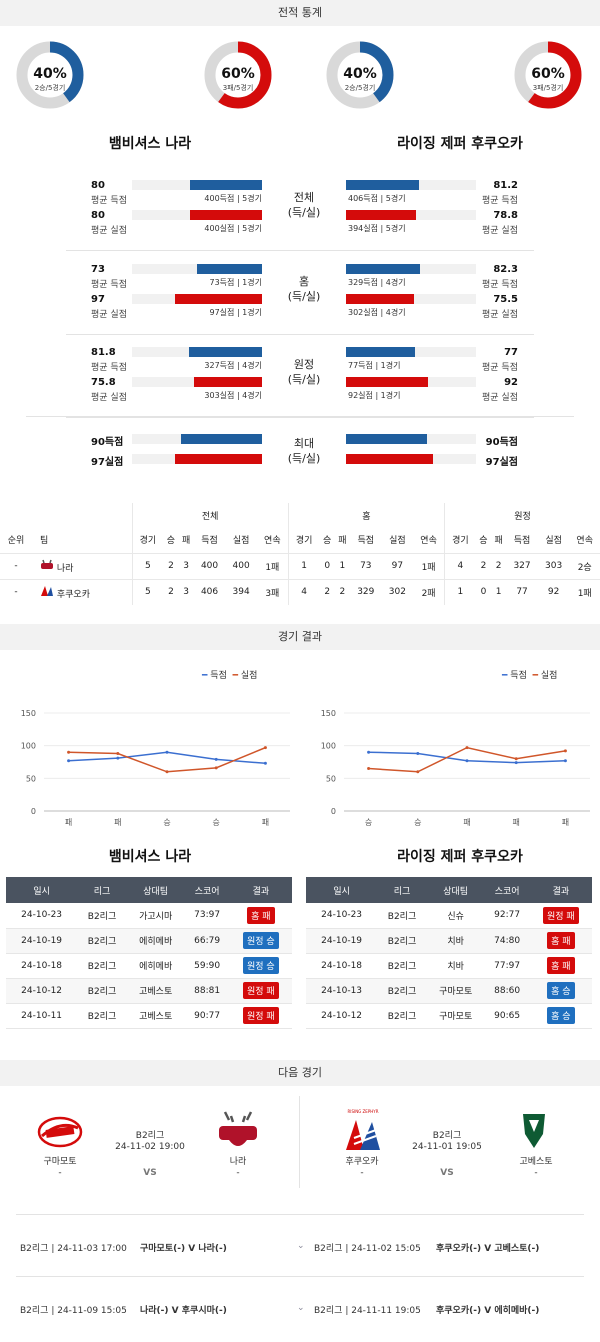 This screenshot has width=600, height=1342. What do you see at coordinates (238, 1173) in the screenshot?
I see `next-left-away-rank: -` at bounding box center [238, 1173].